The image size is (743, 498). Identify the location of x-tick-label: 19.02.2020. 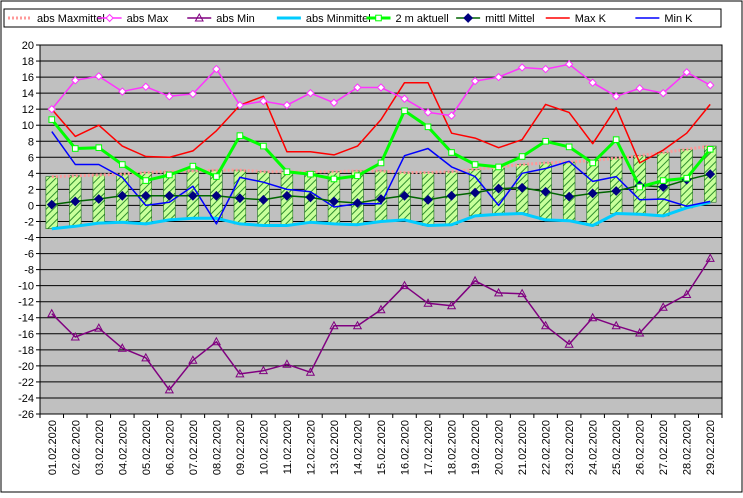
(476, 447).